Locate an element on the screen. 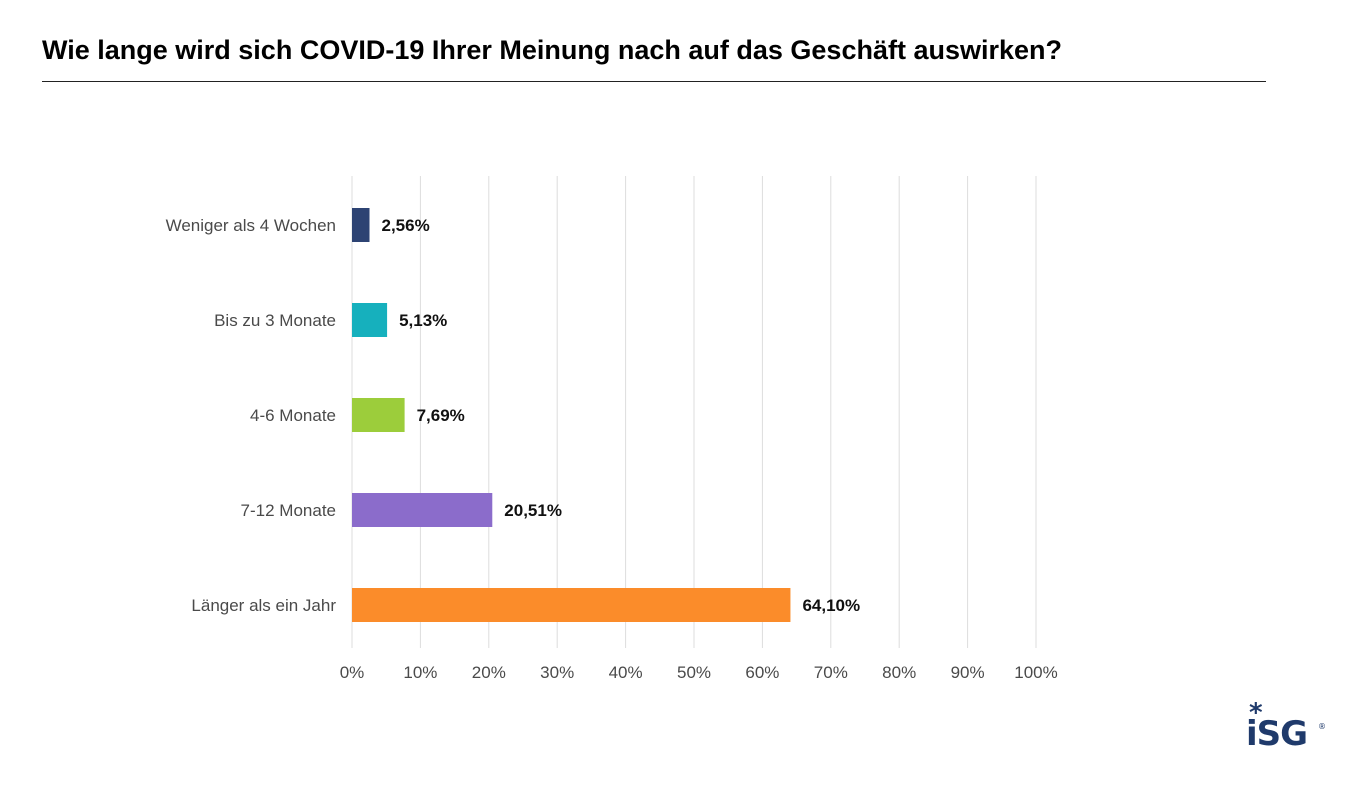 The height and width of the screenshot is (795, 1363). x-tick-label: 10% is located at coordinates (420, 672).